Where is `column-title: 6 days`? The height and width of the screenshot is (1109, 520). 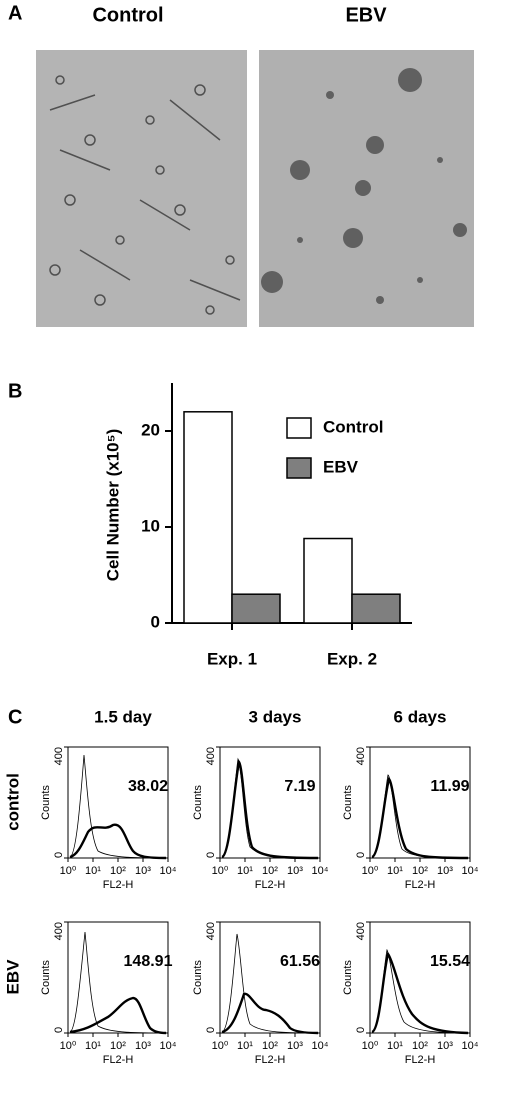 column-title: 6 days is located at coordinates (420, 716).